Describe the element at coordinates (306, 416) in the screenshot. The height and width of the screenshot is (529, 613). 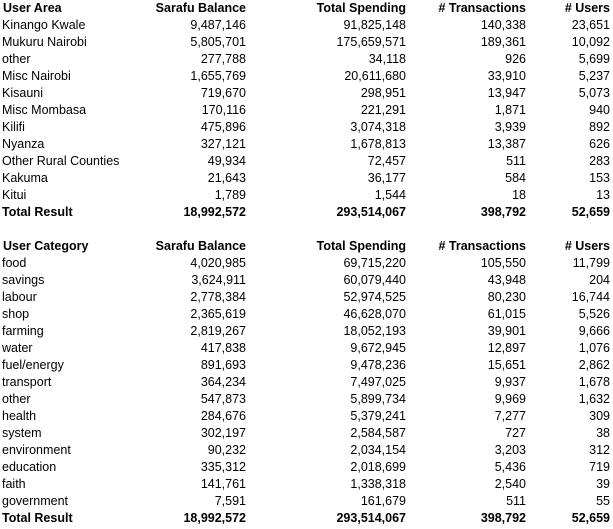
I see `table-row: health 284,676 5,379,241 7,277 309` at that location.